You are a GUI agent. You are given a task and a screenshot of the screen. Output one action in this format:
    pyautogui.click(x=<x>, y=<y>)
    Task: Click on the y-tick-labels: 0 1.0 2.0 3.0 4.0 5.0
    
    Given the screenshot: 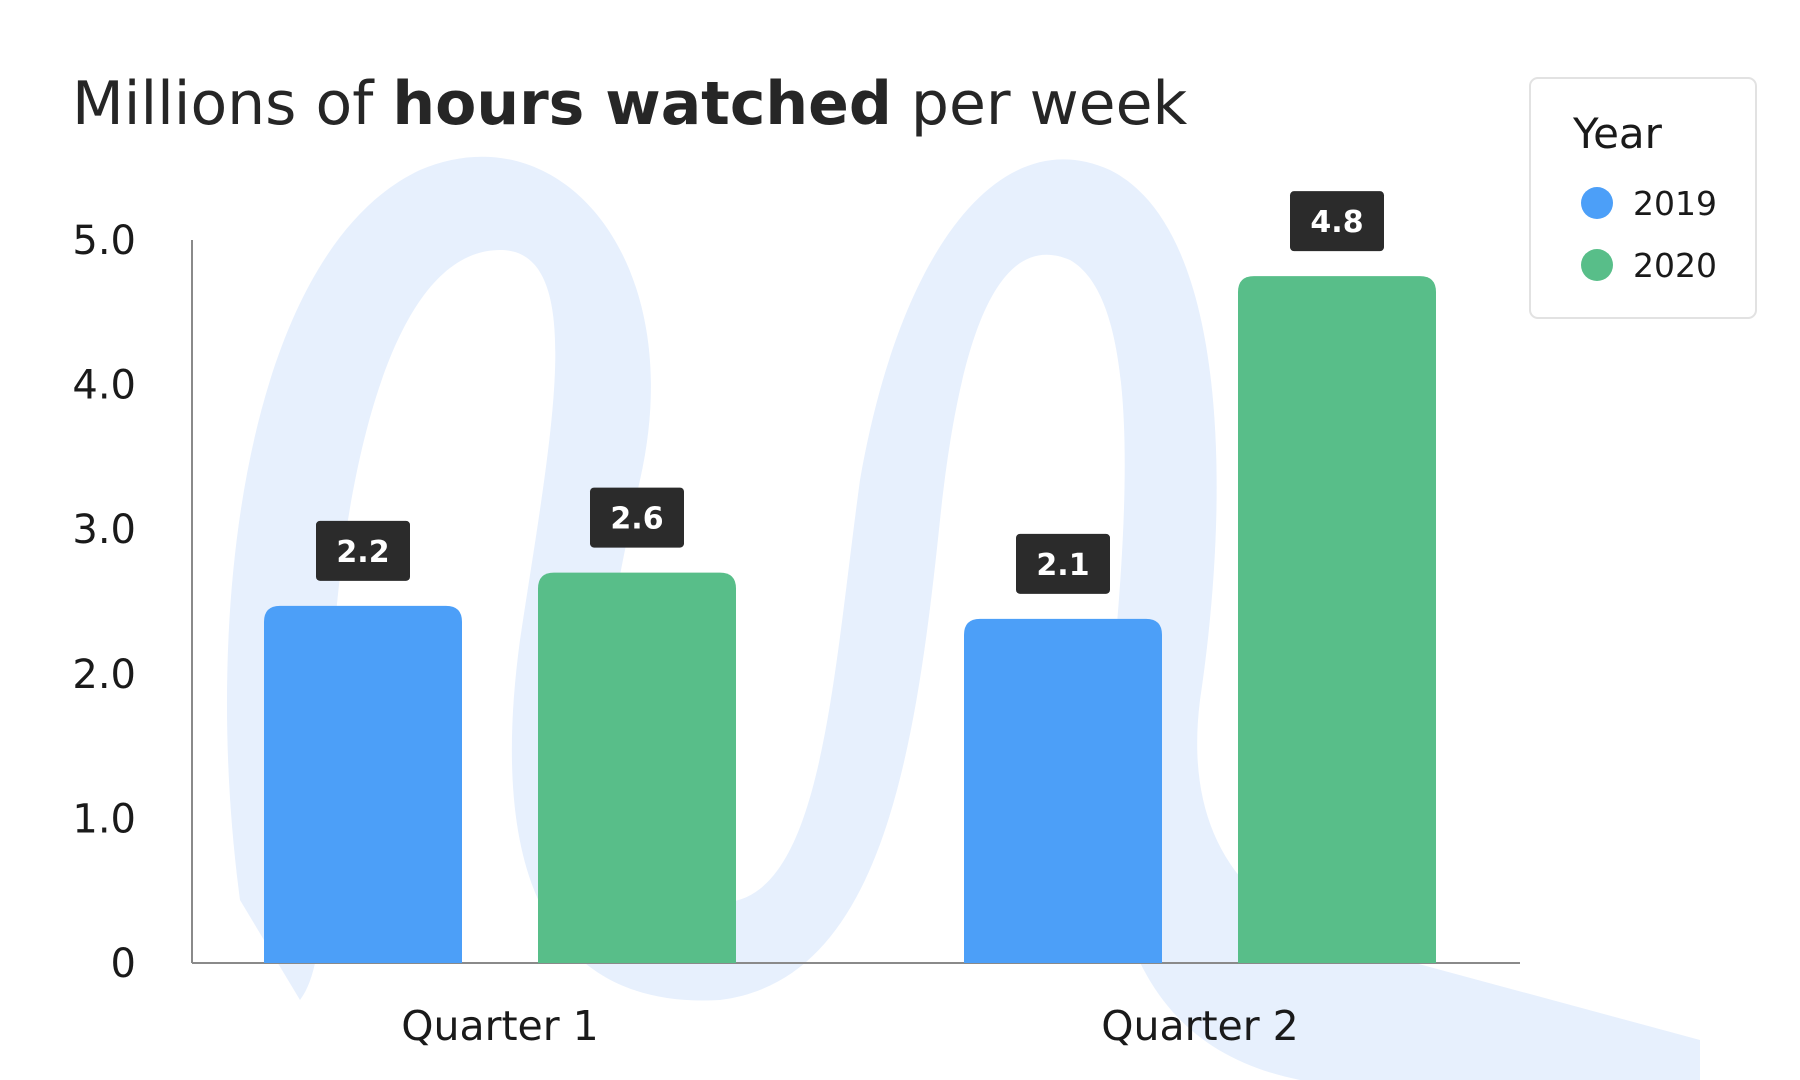 What is the action you would take?
    pyautogui.click(x=104, y=602)
    